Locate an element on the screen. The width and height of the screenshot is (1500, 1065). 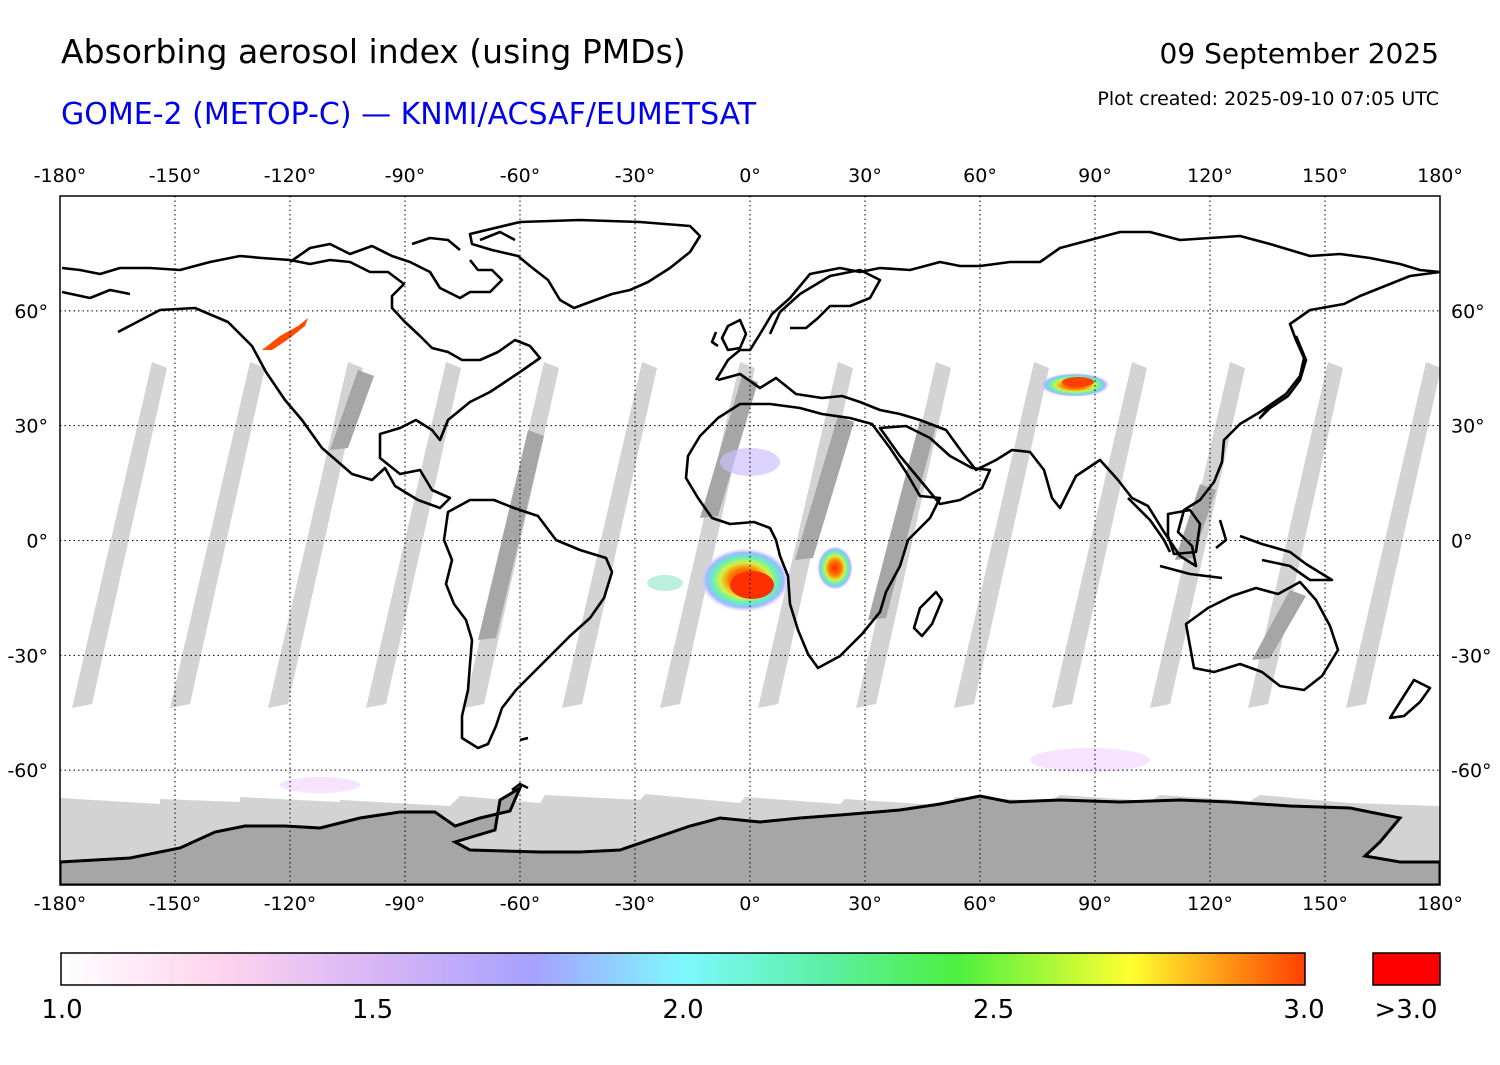
lon-tick-label-top: -120° is located at coordinates (290, 176).